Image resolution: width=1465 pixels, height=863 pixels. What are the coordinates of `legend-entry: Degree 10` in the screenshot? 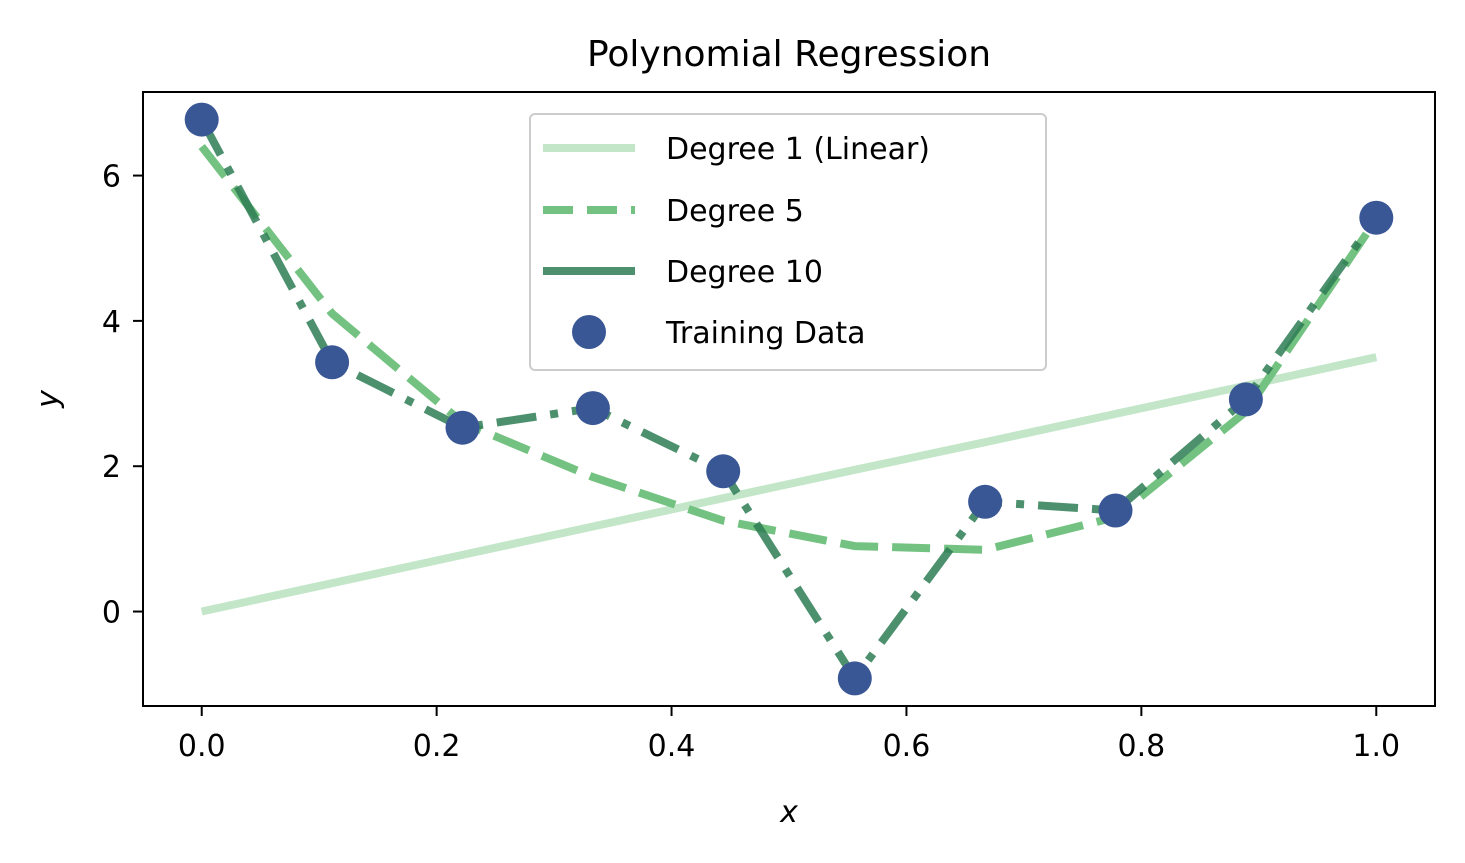 It's located at (683, 272).